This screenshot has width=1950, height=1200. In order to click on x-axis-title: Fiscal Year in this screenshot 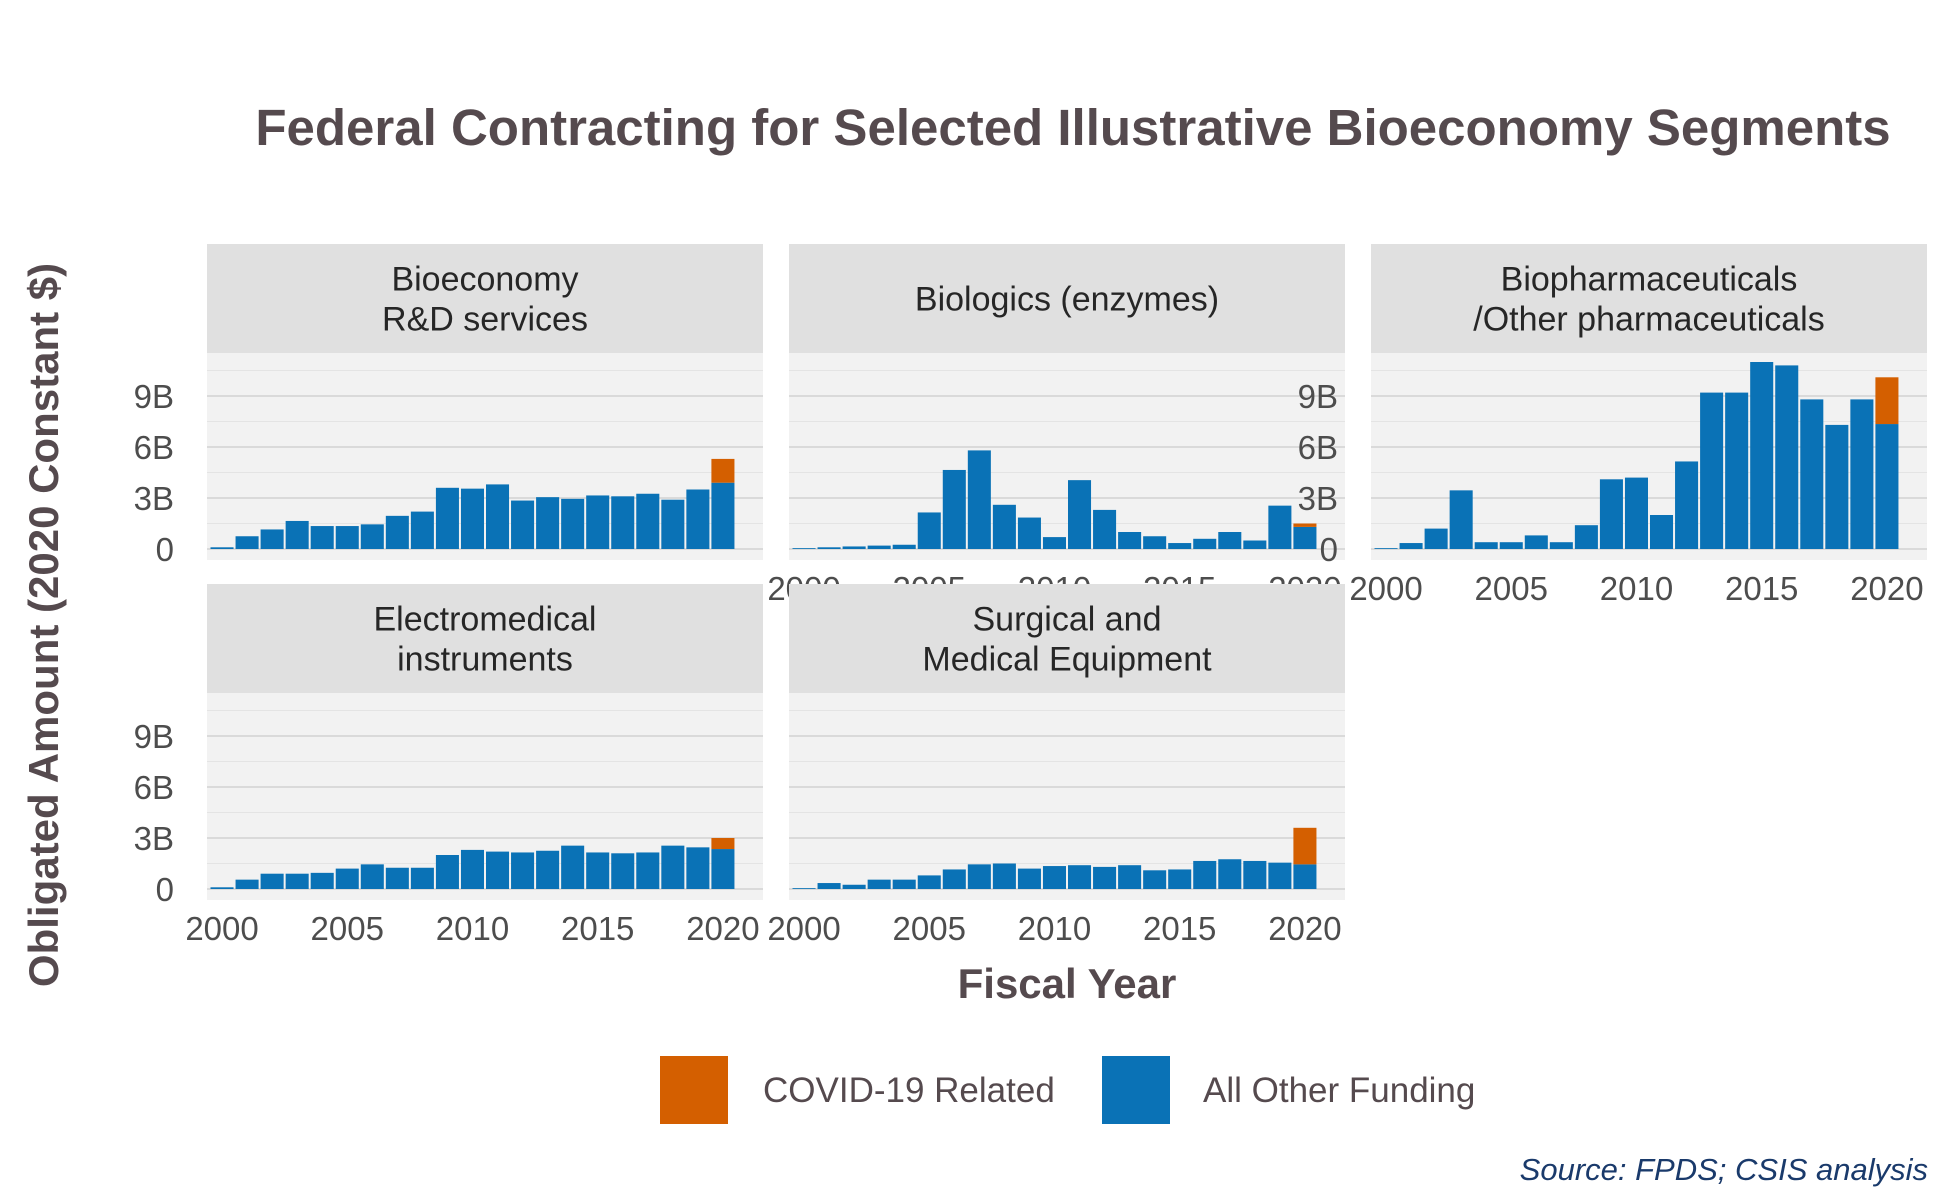, I will do `click(1067, 983)`.